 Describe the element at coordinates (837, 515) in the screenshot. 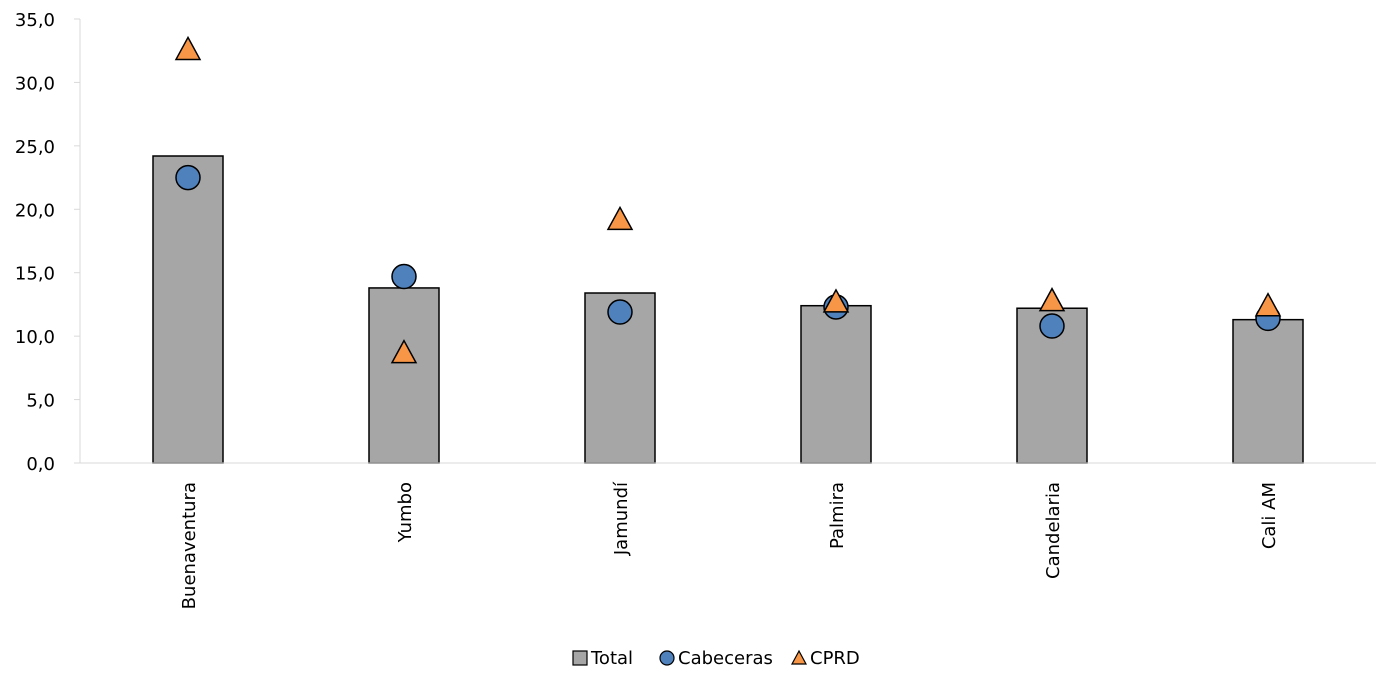

I see `x-category-label: Palmira` at that location.